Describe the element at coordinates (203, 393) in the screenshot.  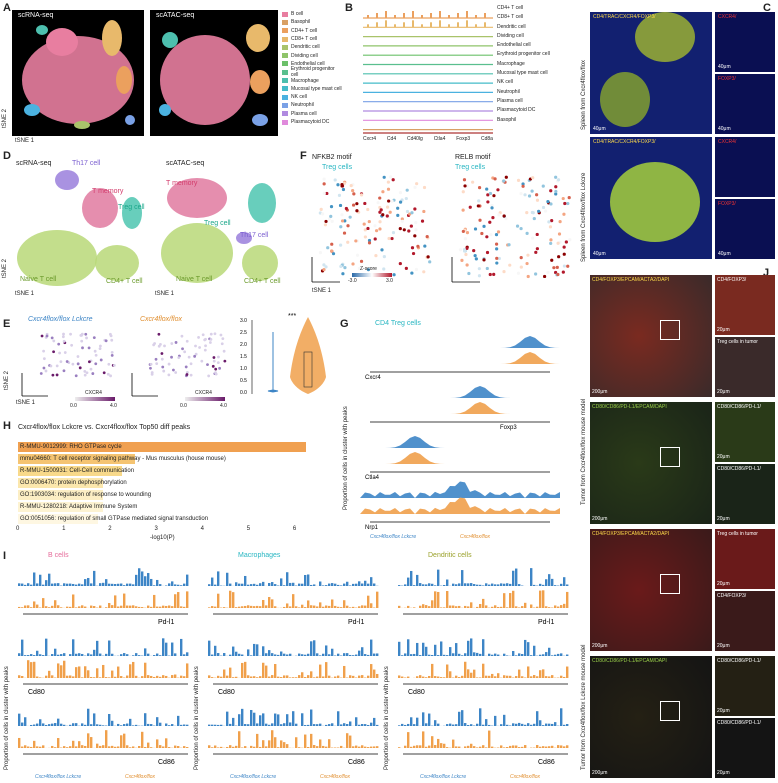
I see `e-scale-label-2: CXCR4` at that location.